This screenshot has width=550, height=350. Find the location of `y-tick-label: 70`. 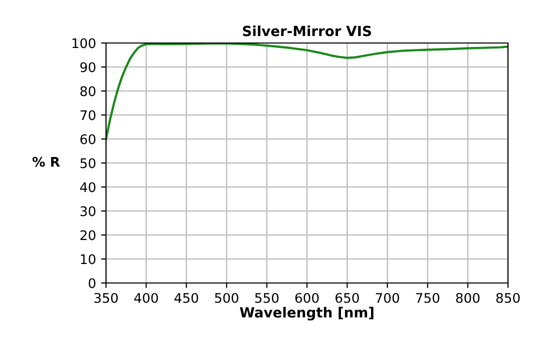

y-tick-label: 70 is located at coordinates (88, 115).